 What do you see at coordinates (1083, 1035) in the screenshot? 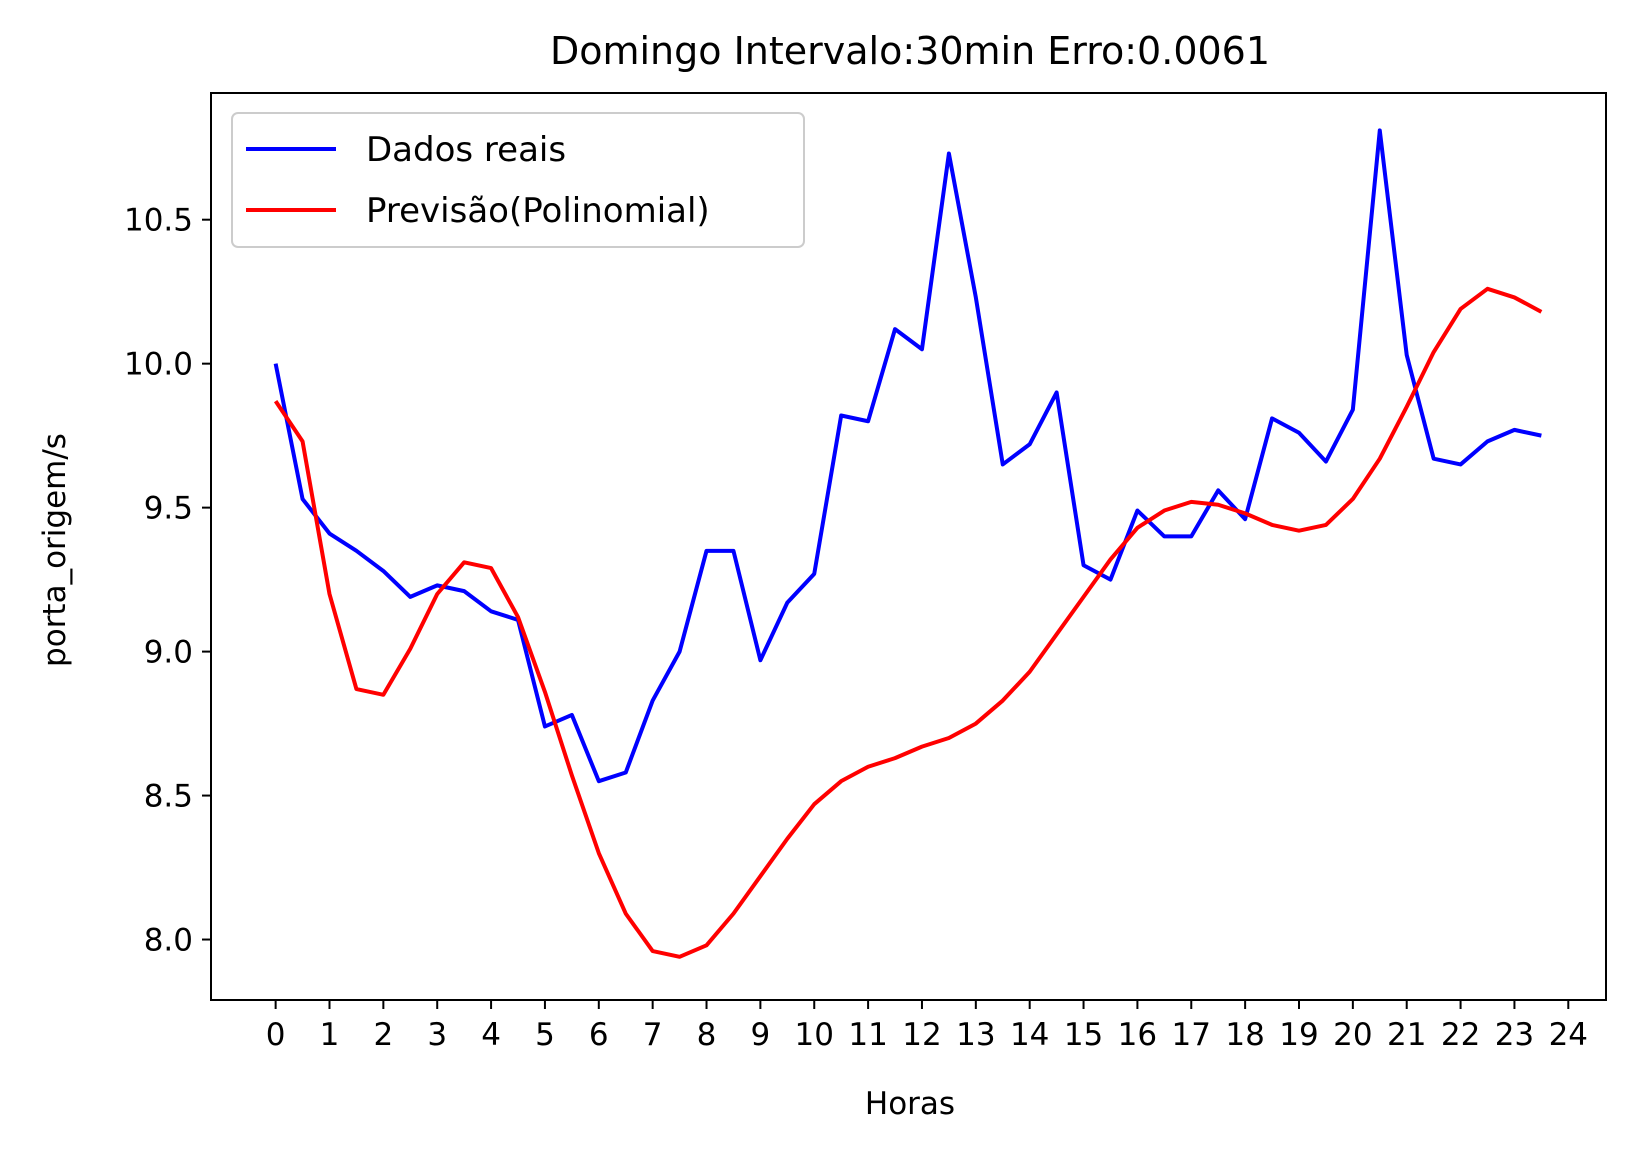
I see `x-tick-label: 15` at bounding box center [1083, 1035].